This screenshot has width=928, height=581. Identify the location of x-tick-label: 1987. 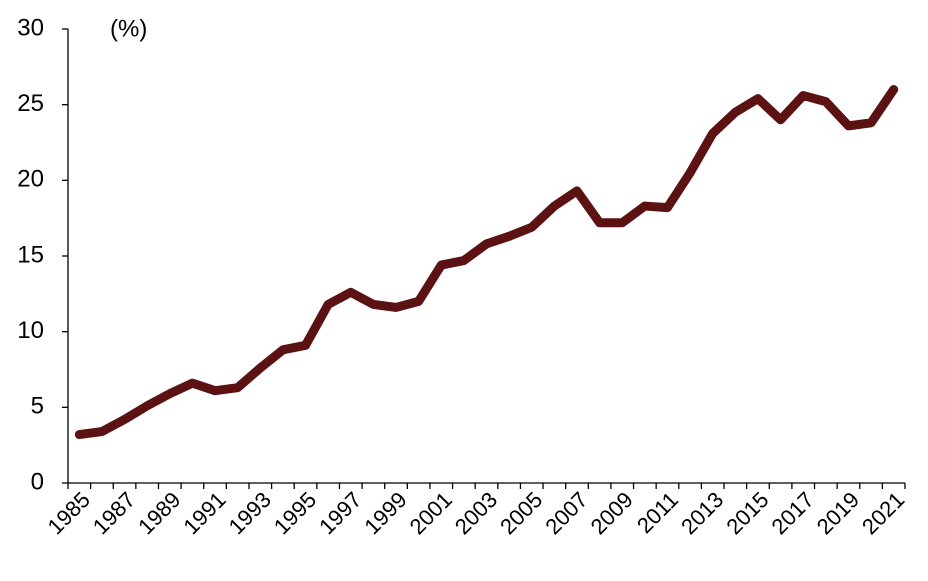
(114, 513).